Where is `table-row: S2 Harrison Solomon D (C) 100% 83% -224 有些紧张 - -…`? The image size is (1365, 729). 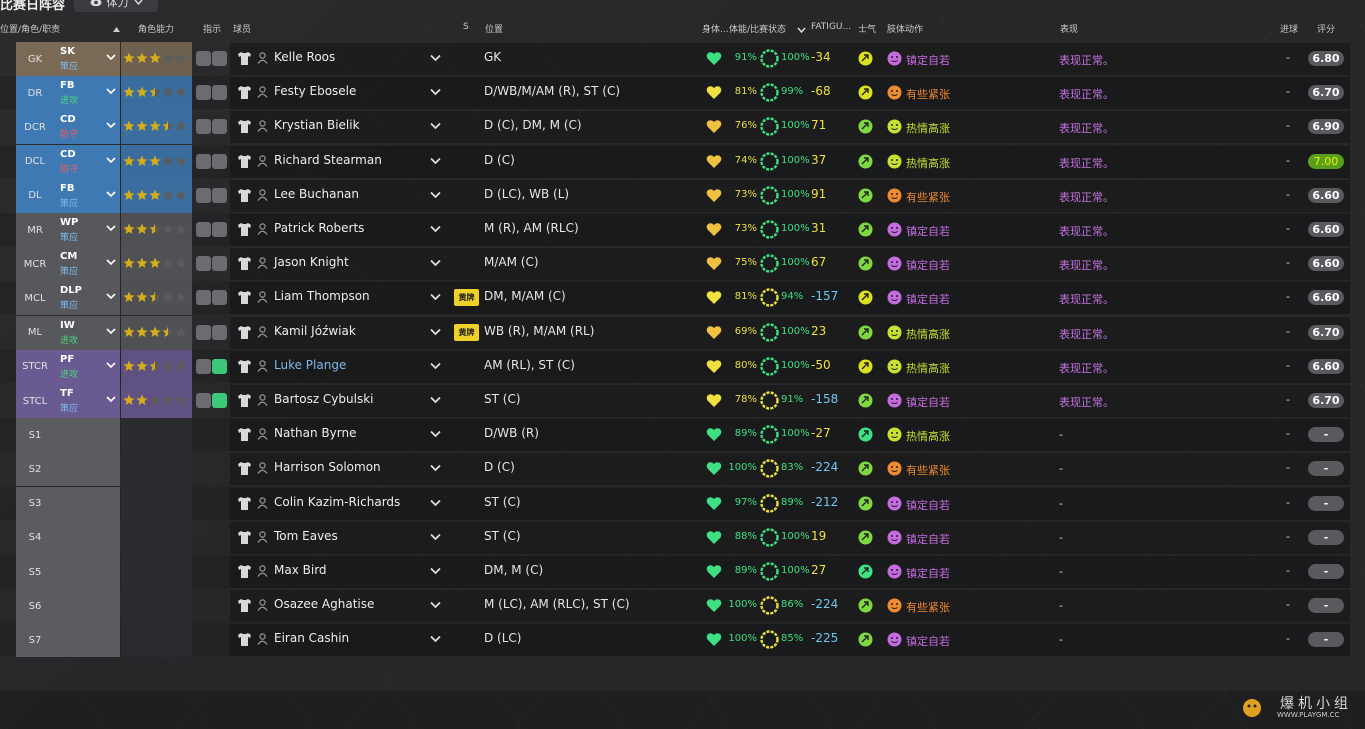
table-row: S2 Harrison Solomon D (C) 100% 83% -224 有些紧张 - -… is located at coordinates (675, 469).